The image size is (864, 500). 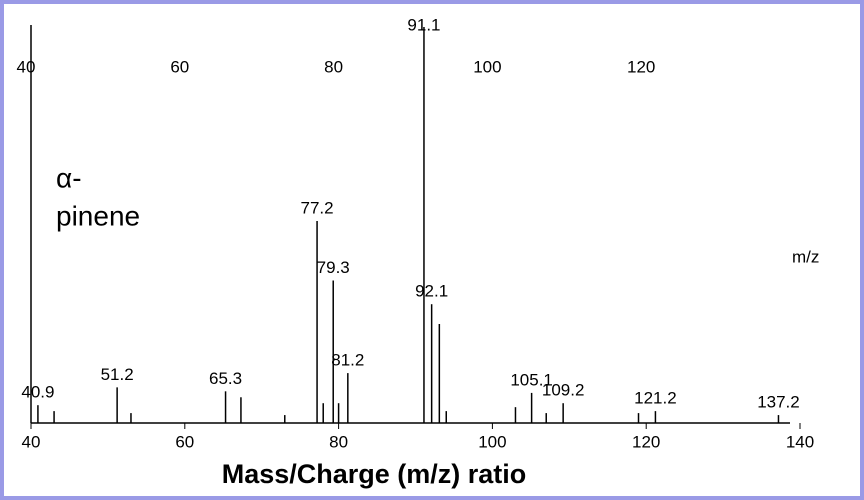 What do you see at coordinates (69, 177) in the screenshot?
I see `annotation: α-` at bounding box center [69, 177].